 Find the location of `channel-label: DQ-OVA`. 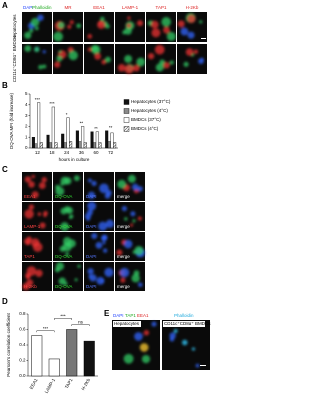

channel-label: DQ-OVA is located at coordinates (63, 286).